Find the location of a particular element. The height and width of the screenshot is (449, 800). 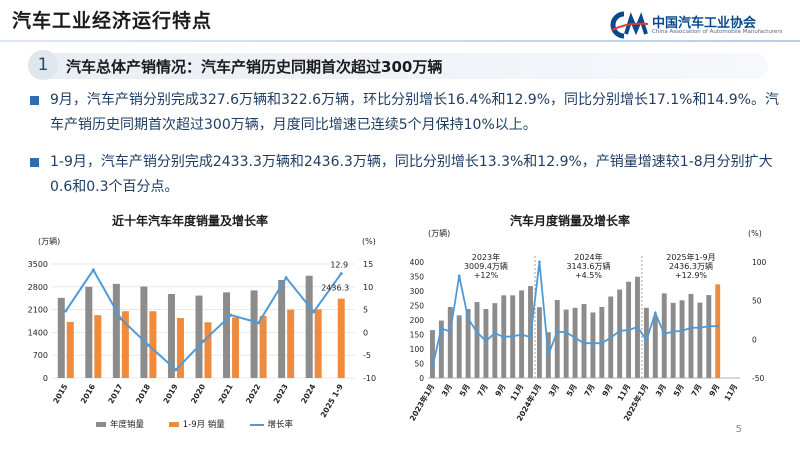

chart2-title: 汽车月度销量及增长率 is located at coordinates (569, 221).